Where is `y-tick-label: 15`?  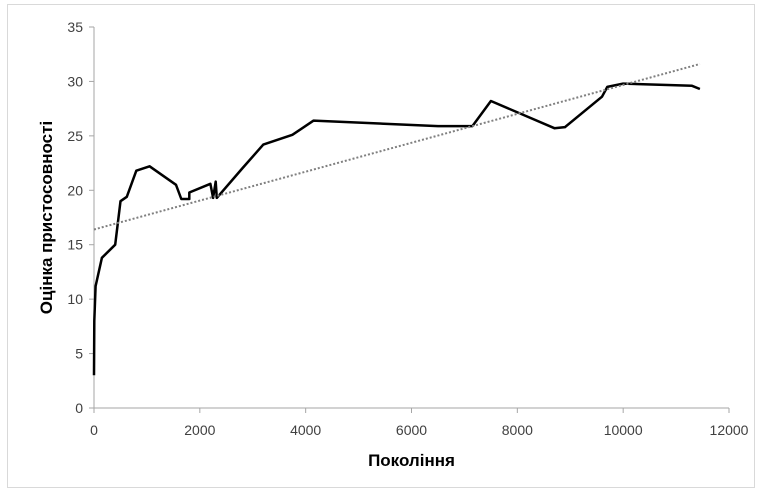 y-tick-label: 15 is located at coordinates (75, 245).